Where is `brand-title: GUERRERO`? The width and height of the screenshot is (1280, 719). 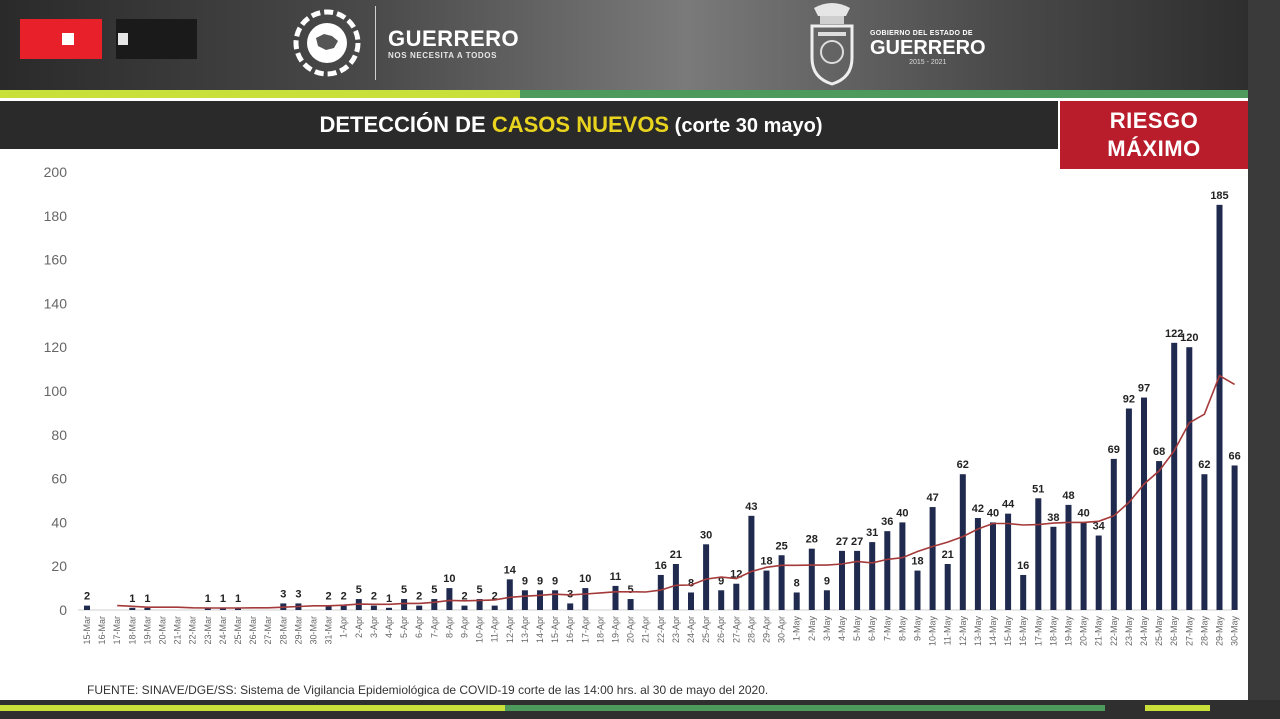 brand-title: GUERRERO is located at coordinates (454, 38).